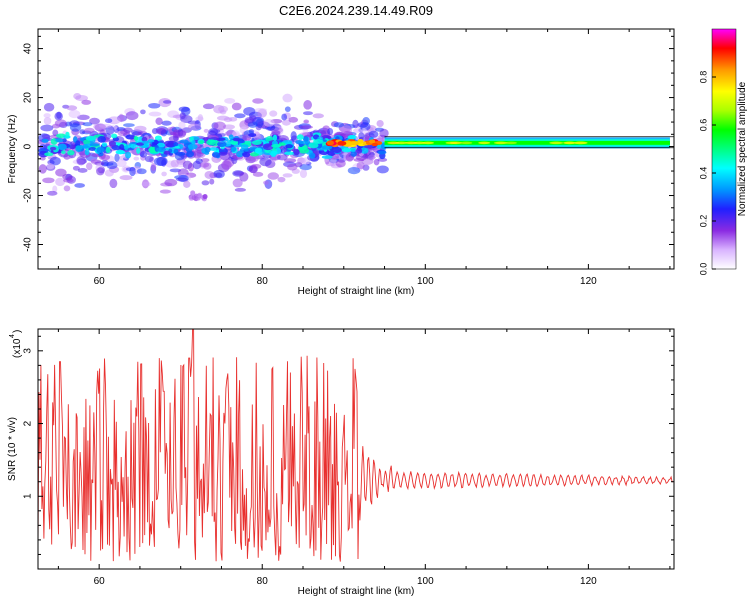 The image size is (750, 600). I want to click on spectrogram-y-tick-label: -40, so click(28, 244).